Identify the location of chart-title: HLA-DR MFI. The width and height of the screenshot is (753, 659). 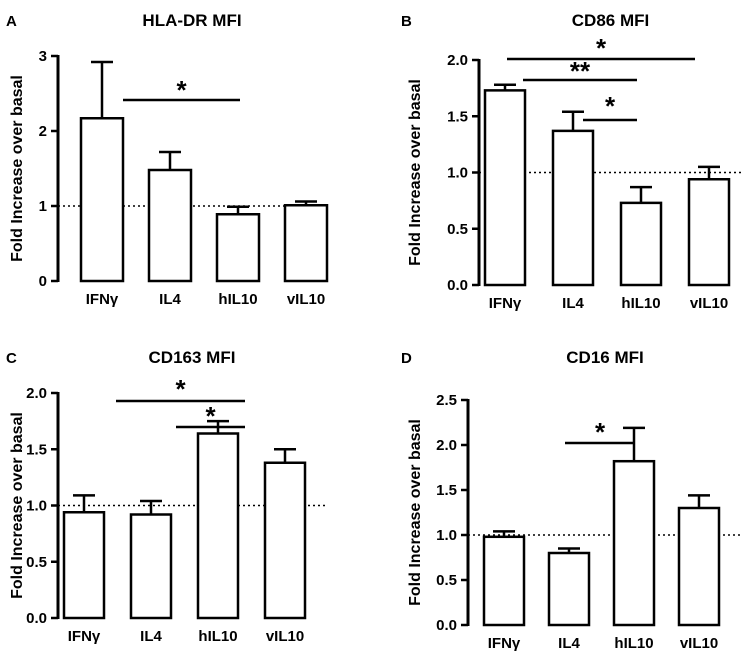
(191, 20).